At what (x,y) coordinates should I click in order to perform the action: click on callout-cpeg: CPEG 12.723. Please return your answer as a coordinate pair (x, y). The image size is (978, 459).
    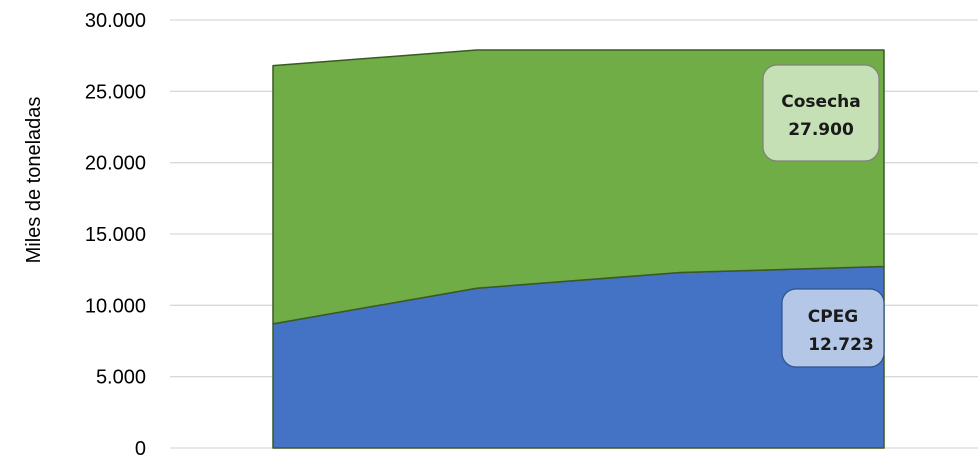
    Looking at the image, I should click on (833, 328).